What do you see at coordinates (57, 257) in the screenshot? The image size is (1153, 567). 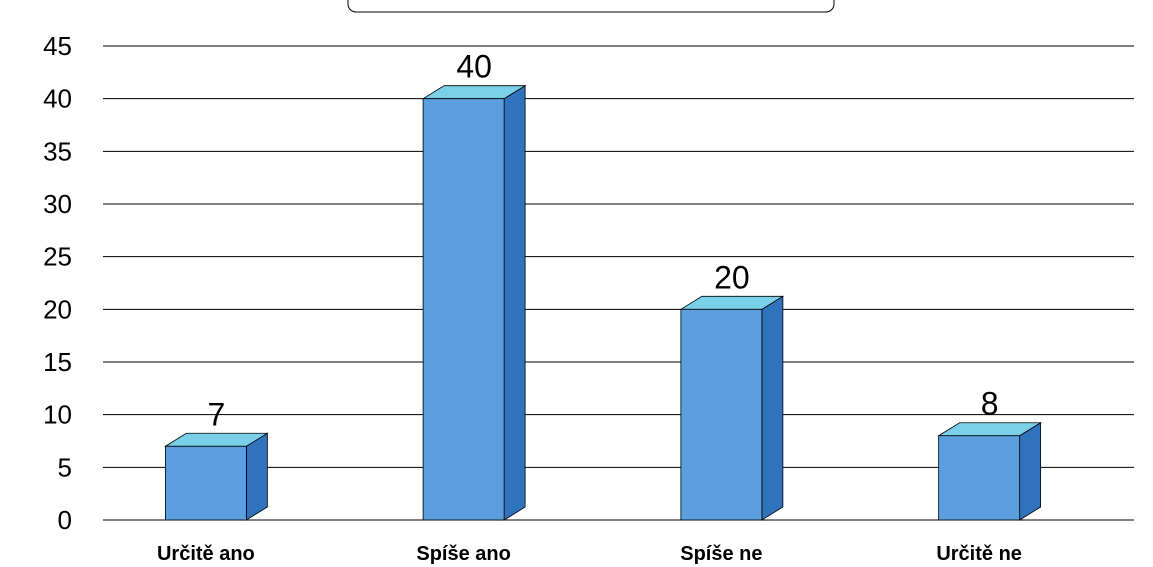 I see `y-tick-label: 25` at bounding box center [57, 257].